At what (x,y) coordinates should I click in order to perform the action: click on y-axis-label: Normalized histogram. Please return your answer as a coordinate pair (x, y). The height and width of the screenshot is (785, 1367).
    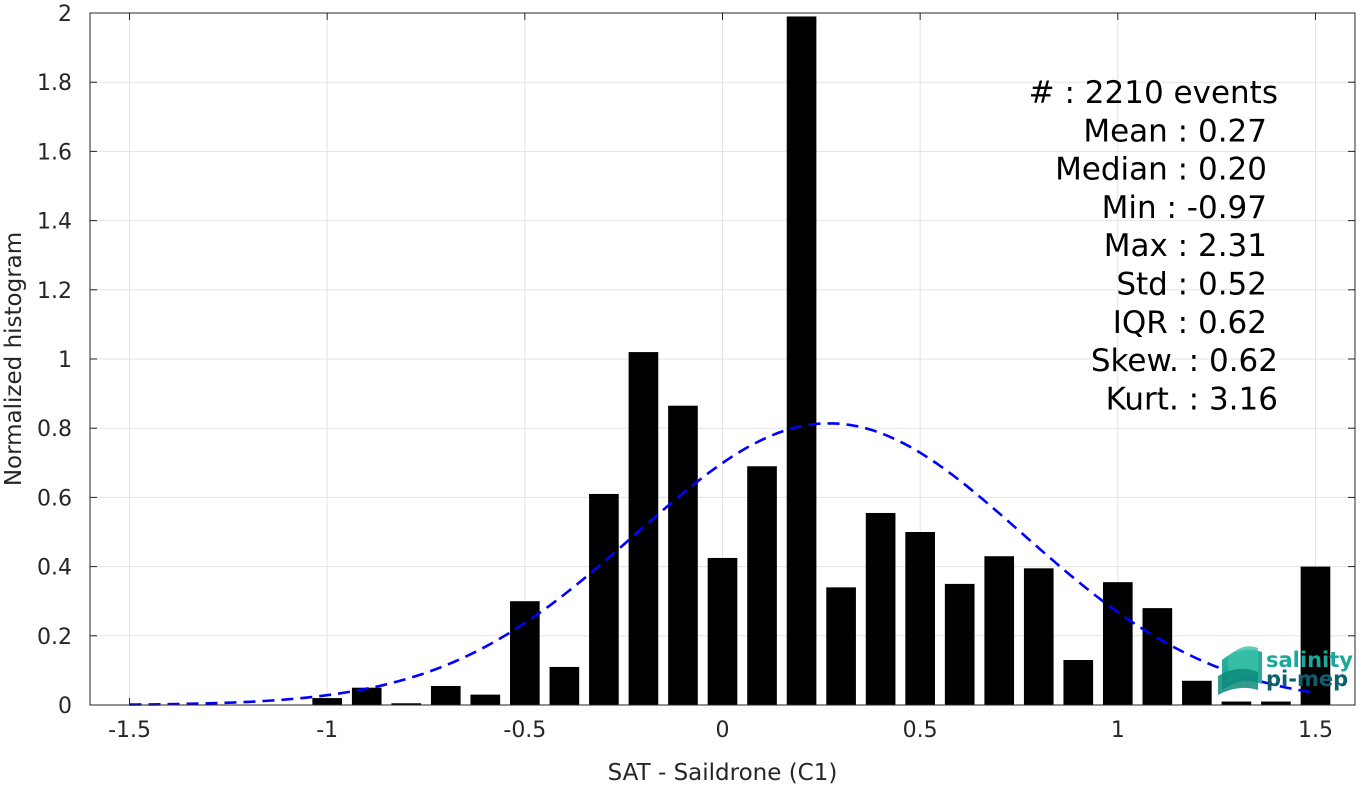
    Looking at the image, I should click on (14, 359).